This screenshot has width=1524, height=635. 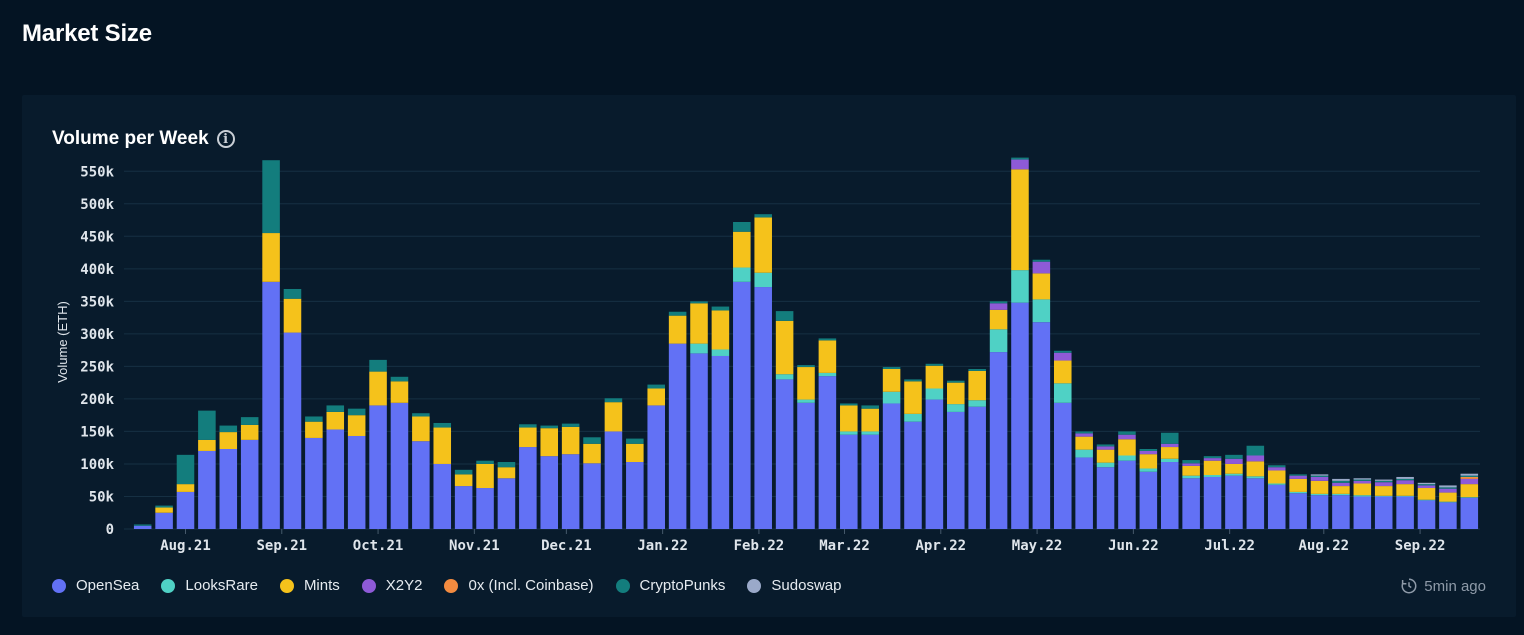 What do you see at coordinates (225, 139) in the screenshot?
I see `info-icon: i` at bounding box center [225, 139].